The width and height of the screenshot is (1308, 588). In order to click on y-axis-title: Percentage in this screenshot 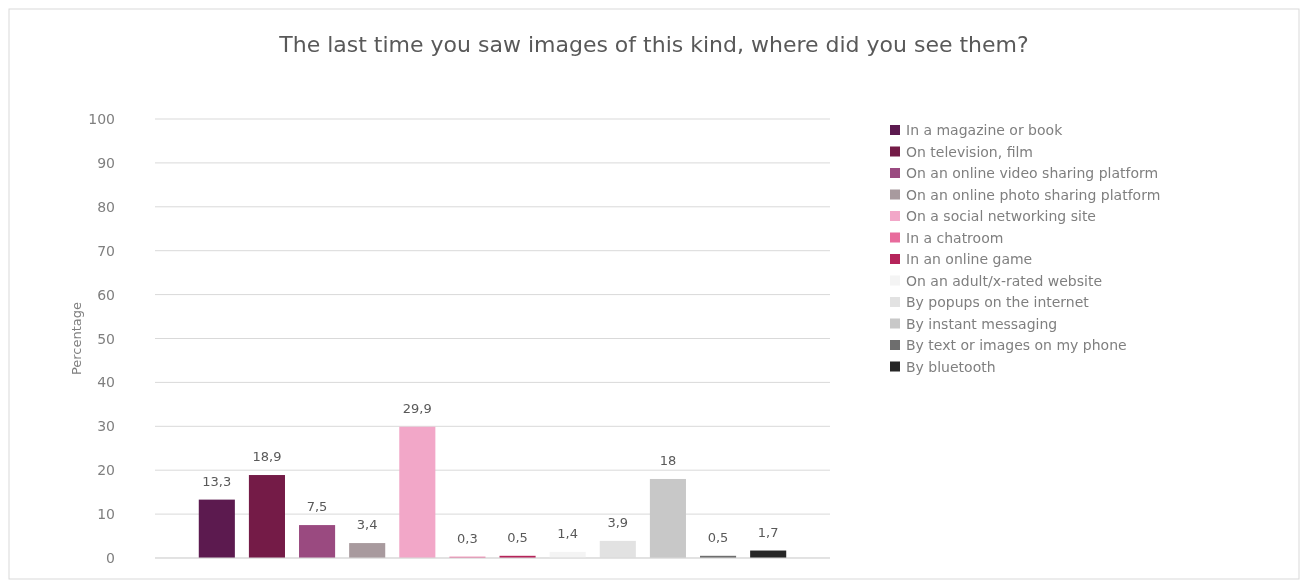, I will do `click(76, 338)`.